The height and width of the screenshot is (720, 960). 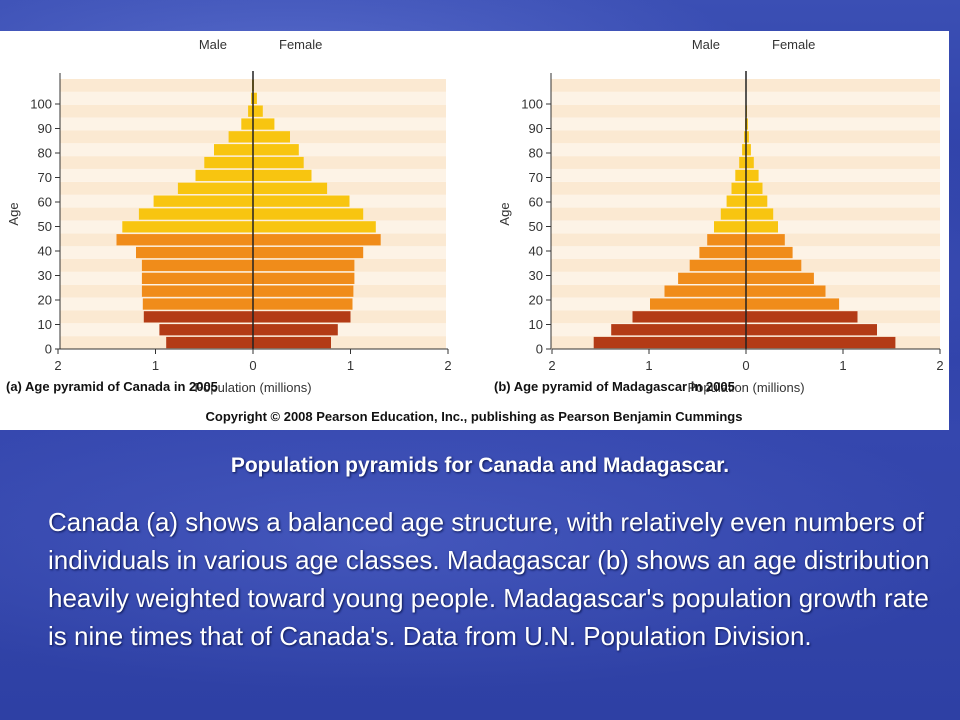 What do you see at coordinates (536, 202) in the screenshot?
I see `madagascar-y-tick-label: 60` at bounding box center [536, 202].